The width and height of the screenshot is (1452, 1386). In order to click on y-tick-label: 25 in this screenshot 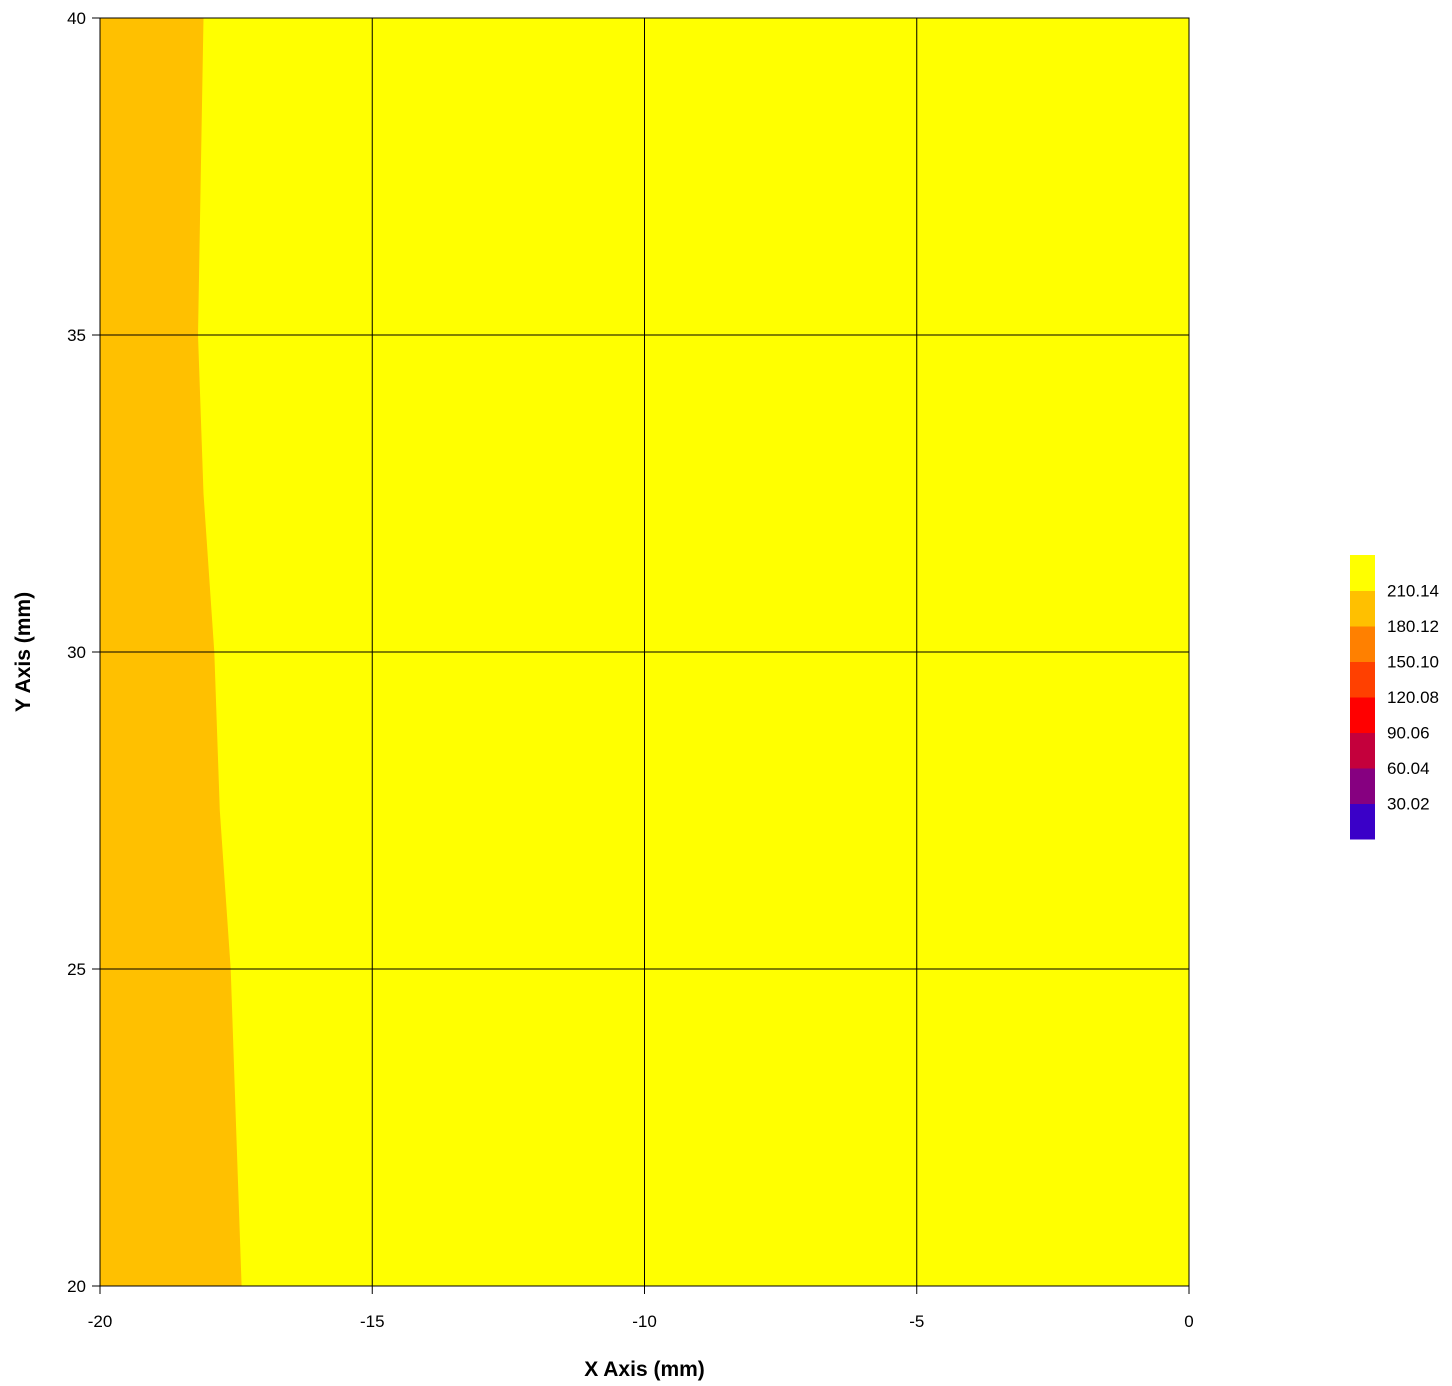, I will do `click(76, 969)`.